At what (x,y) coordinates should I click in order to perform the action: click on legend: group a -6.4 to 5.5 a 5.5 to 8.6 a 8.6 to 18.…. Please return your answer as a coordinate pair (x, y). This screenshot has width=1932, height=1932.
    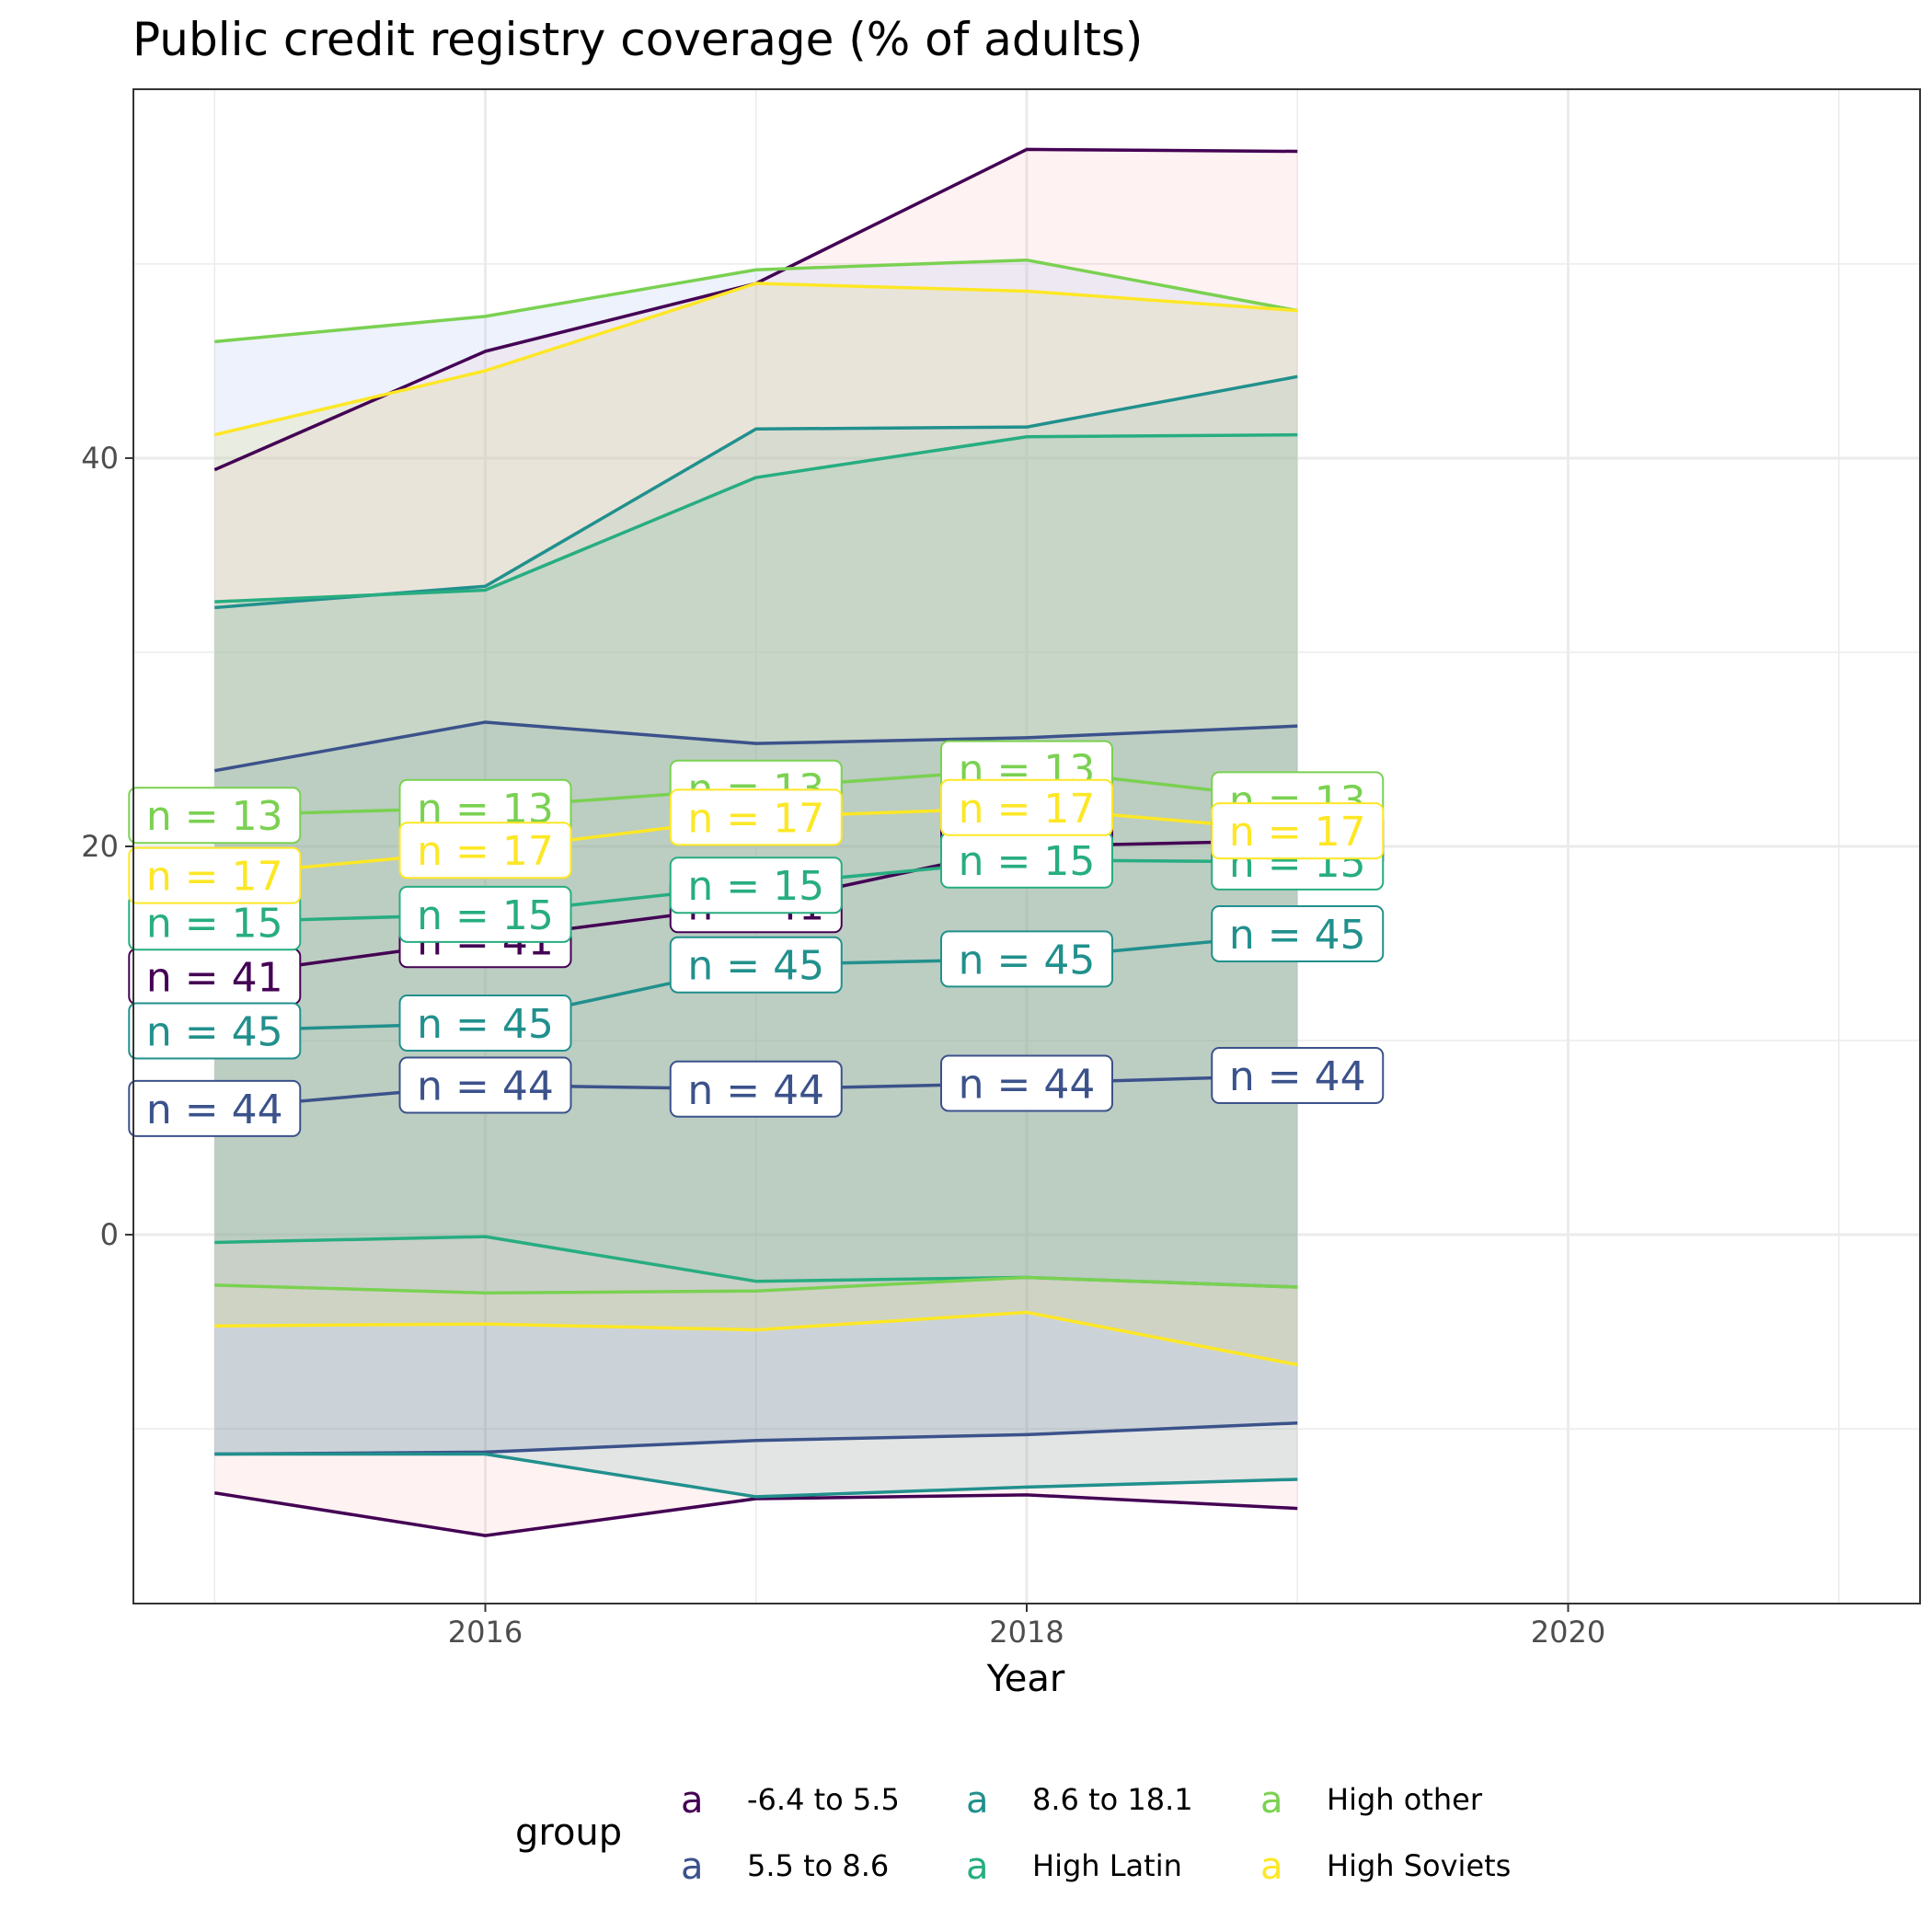
    Looking at the image, I should click on (1013, 1833).